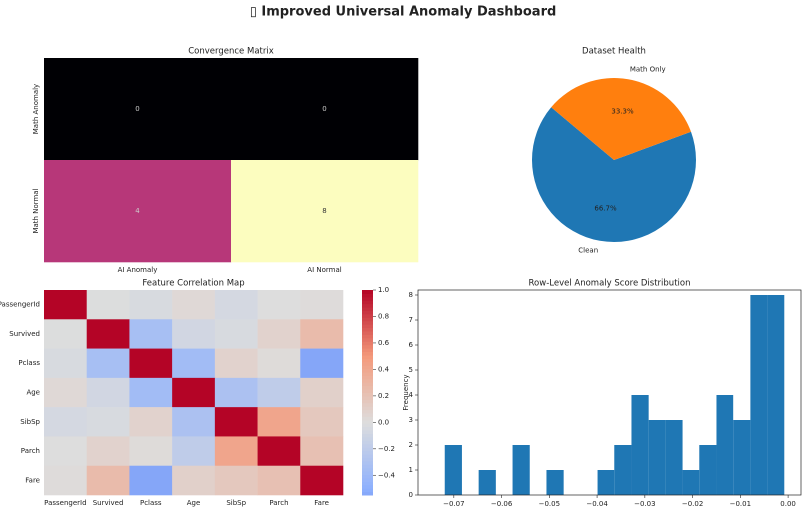 This screenshot has width=806, height=510. Describe the element at coordinates (740, 504) in the screenshot. I see `x-tick-label: −0.01` at that location.